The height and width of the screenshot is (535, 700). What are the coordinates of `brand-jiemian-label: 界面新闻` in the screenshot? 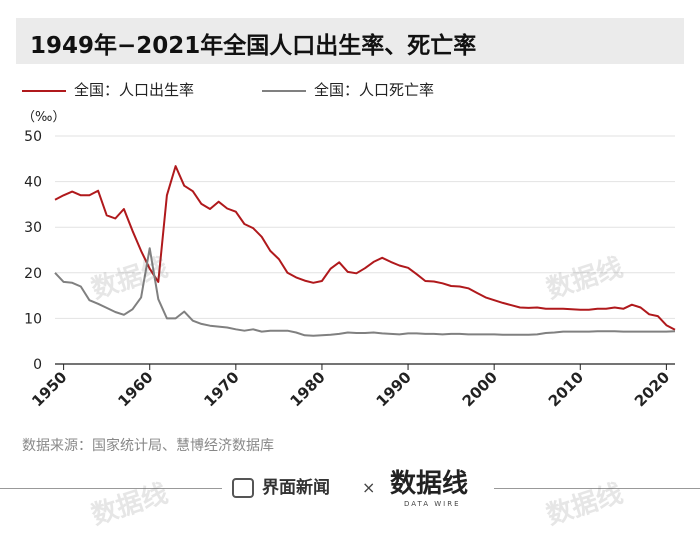 It's located at (296, 488).